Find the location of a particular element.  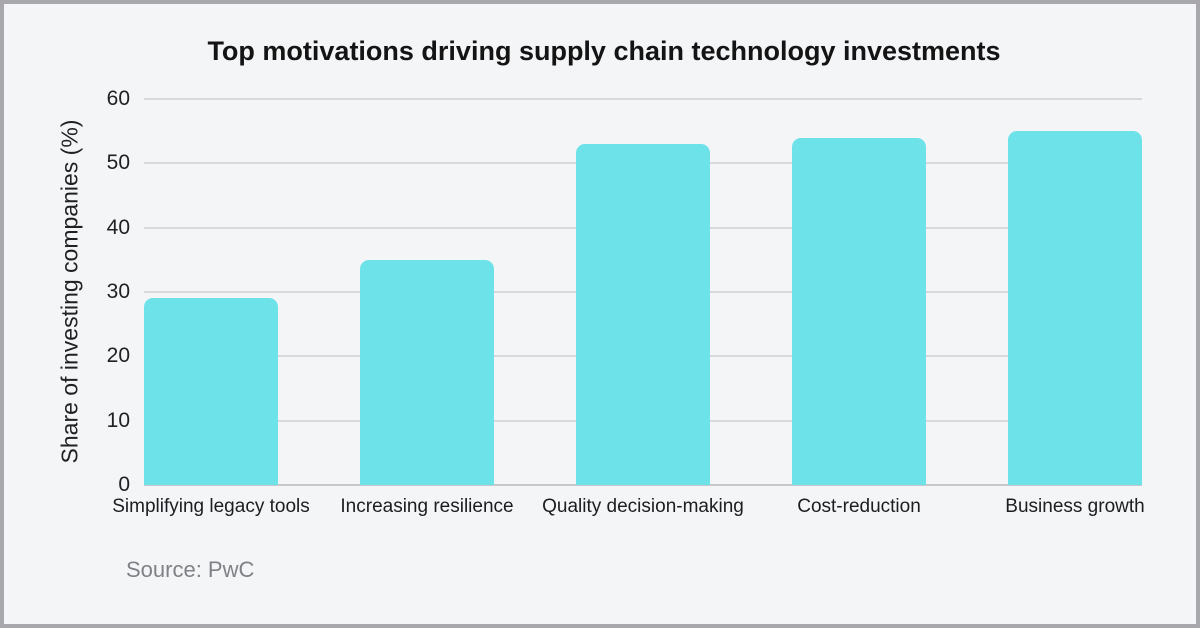

y-tick-label: 20 is located at coordinates (118, 356).